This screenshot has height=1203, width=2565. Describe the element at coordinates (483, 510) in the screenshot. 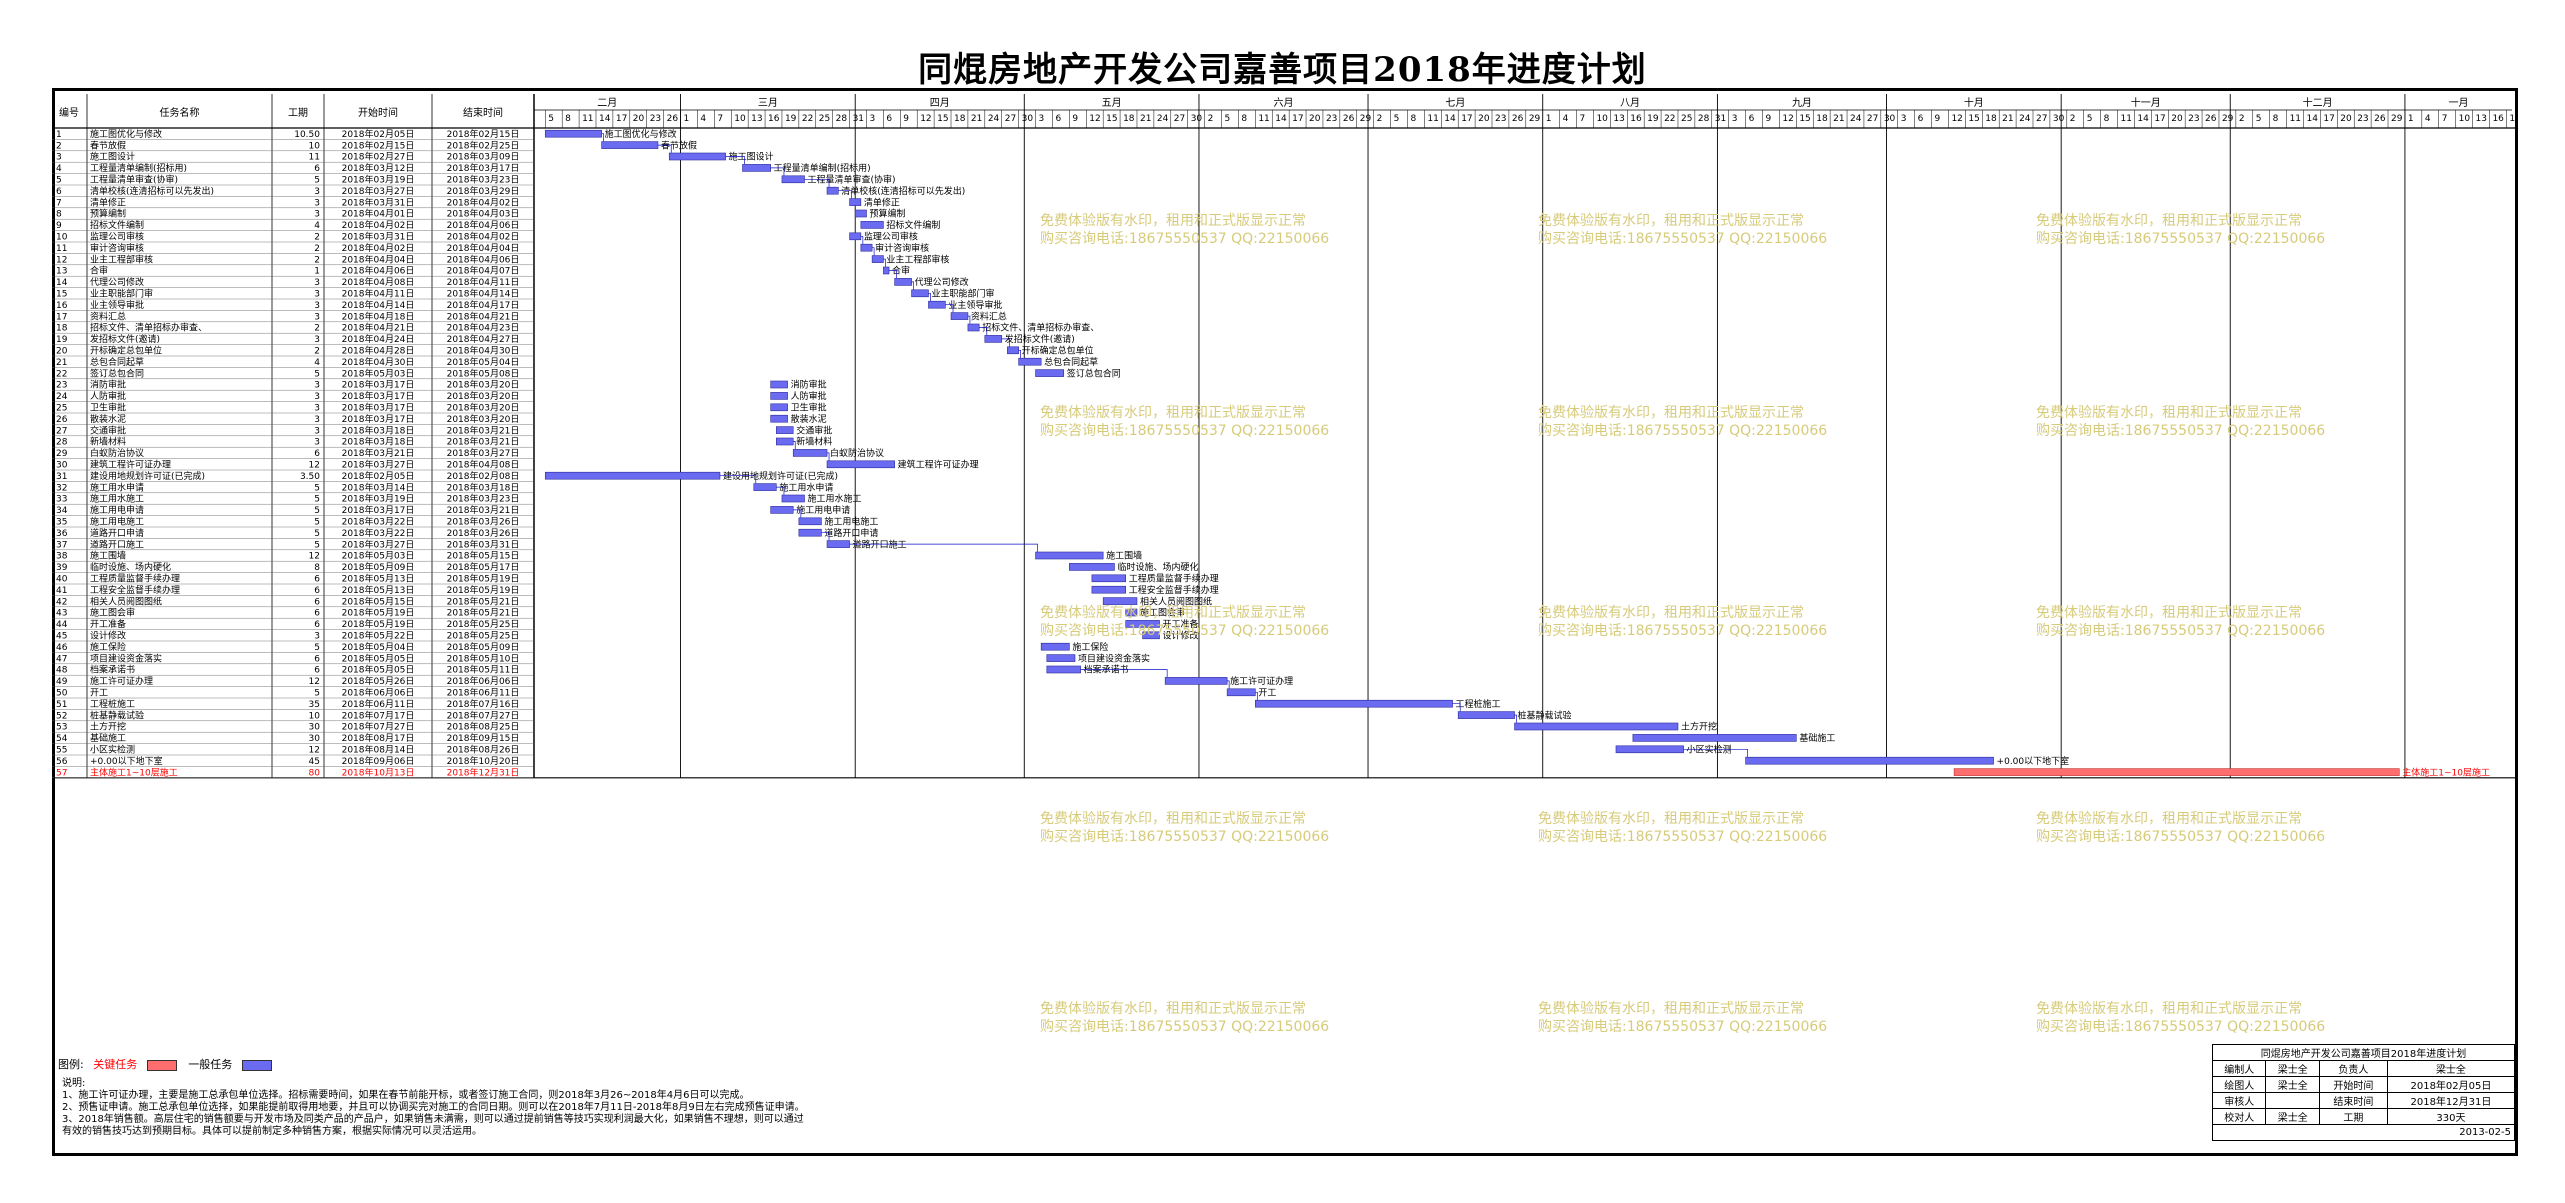

I see `cell-end: 2018年03月21日` at that location.